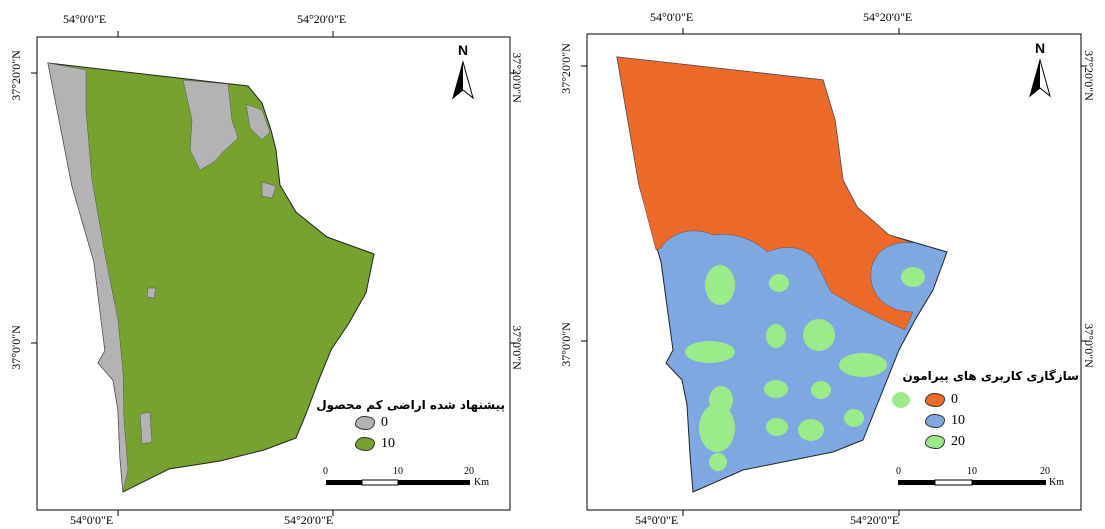  What do you see at coordinates (765, 193) in the screenshot?
I see `orange-zone` at bounding box center [765, 193].